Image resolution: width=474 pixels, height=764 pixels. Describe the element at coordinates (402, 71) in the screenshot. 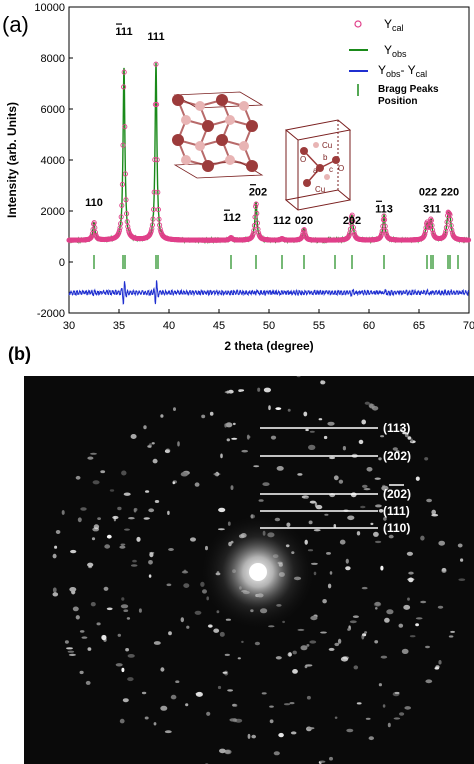

I see `legend-diff-label: Yobs- Ycal` at that location.